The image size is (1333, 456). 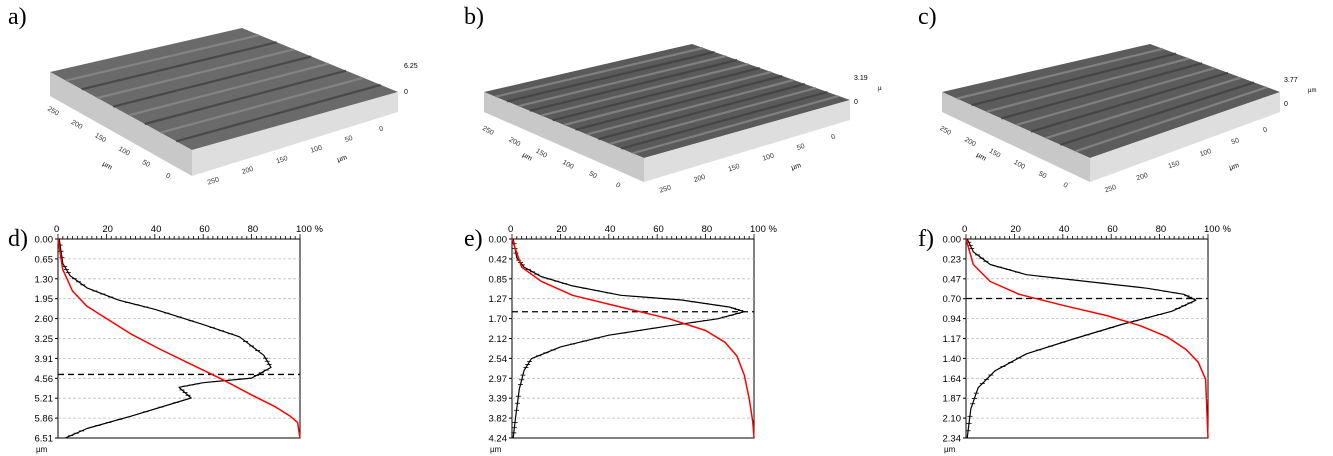 What do you see at coordinates (952, 299) in the screenshot?
I see `y-tick-label: 0.70` at bounding box center [952, 299].